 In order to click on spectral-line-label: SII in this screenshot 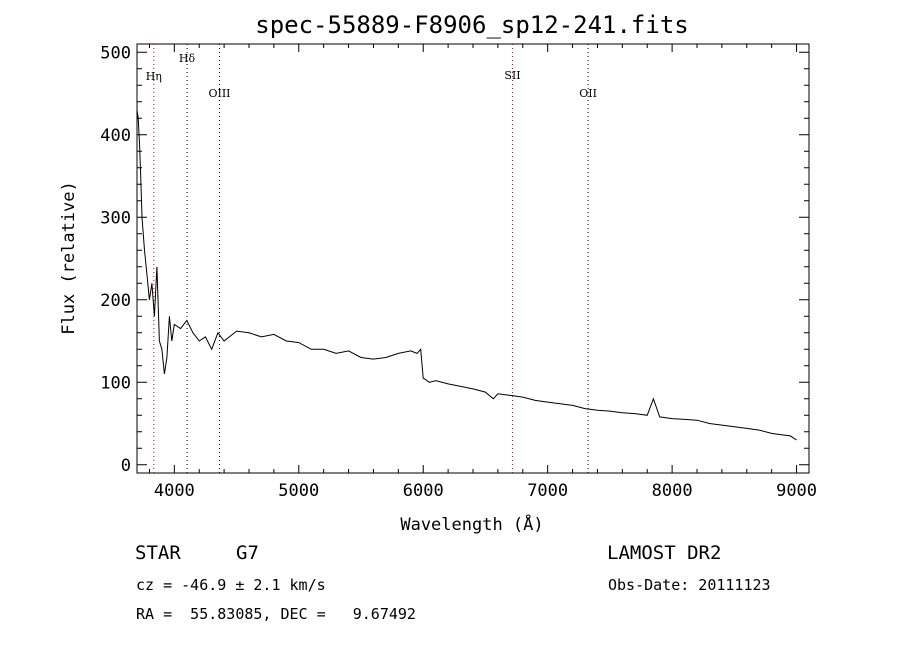, I will do `click(512, 75)`.